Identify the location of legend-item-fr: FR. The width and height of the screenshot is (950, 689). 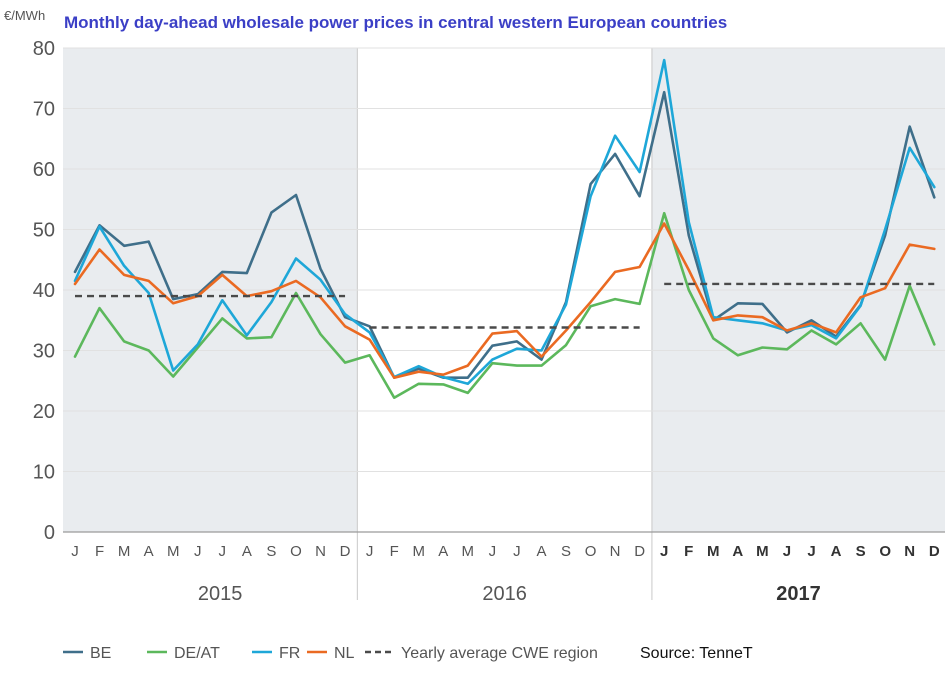
(276, 653).